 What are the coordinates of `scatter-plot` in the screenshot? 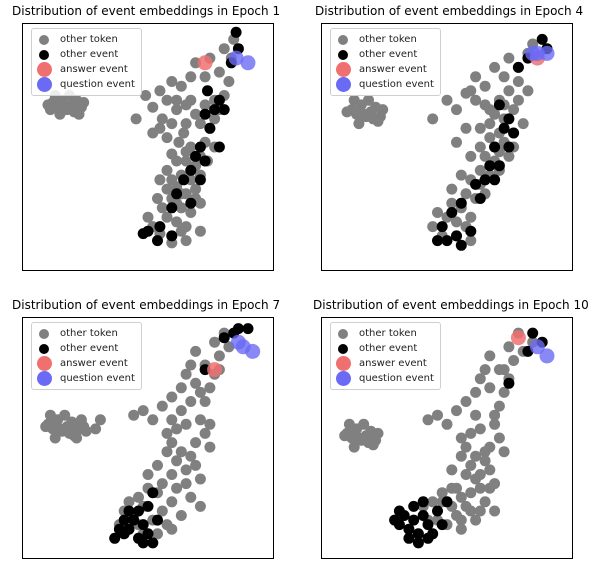 It's located at (448, 142).